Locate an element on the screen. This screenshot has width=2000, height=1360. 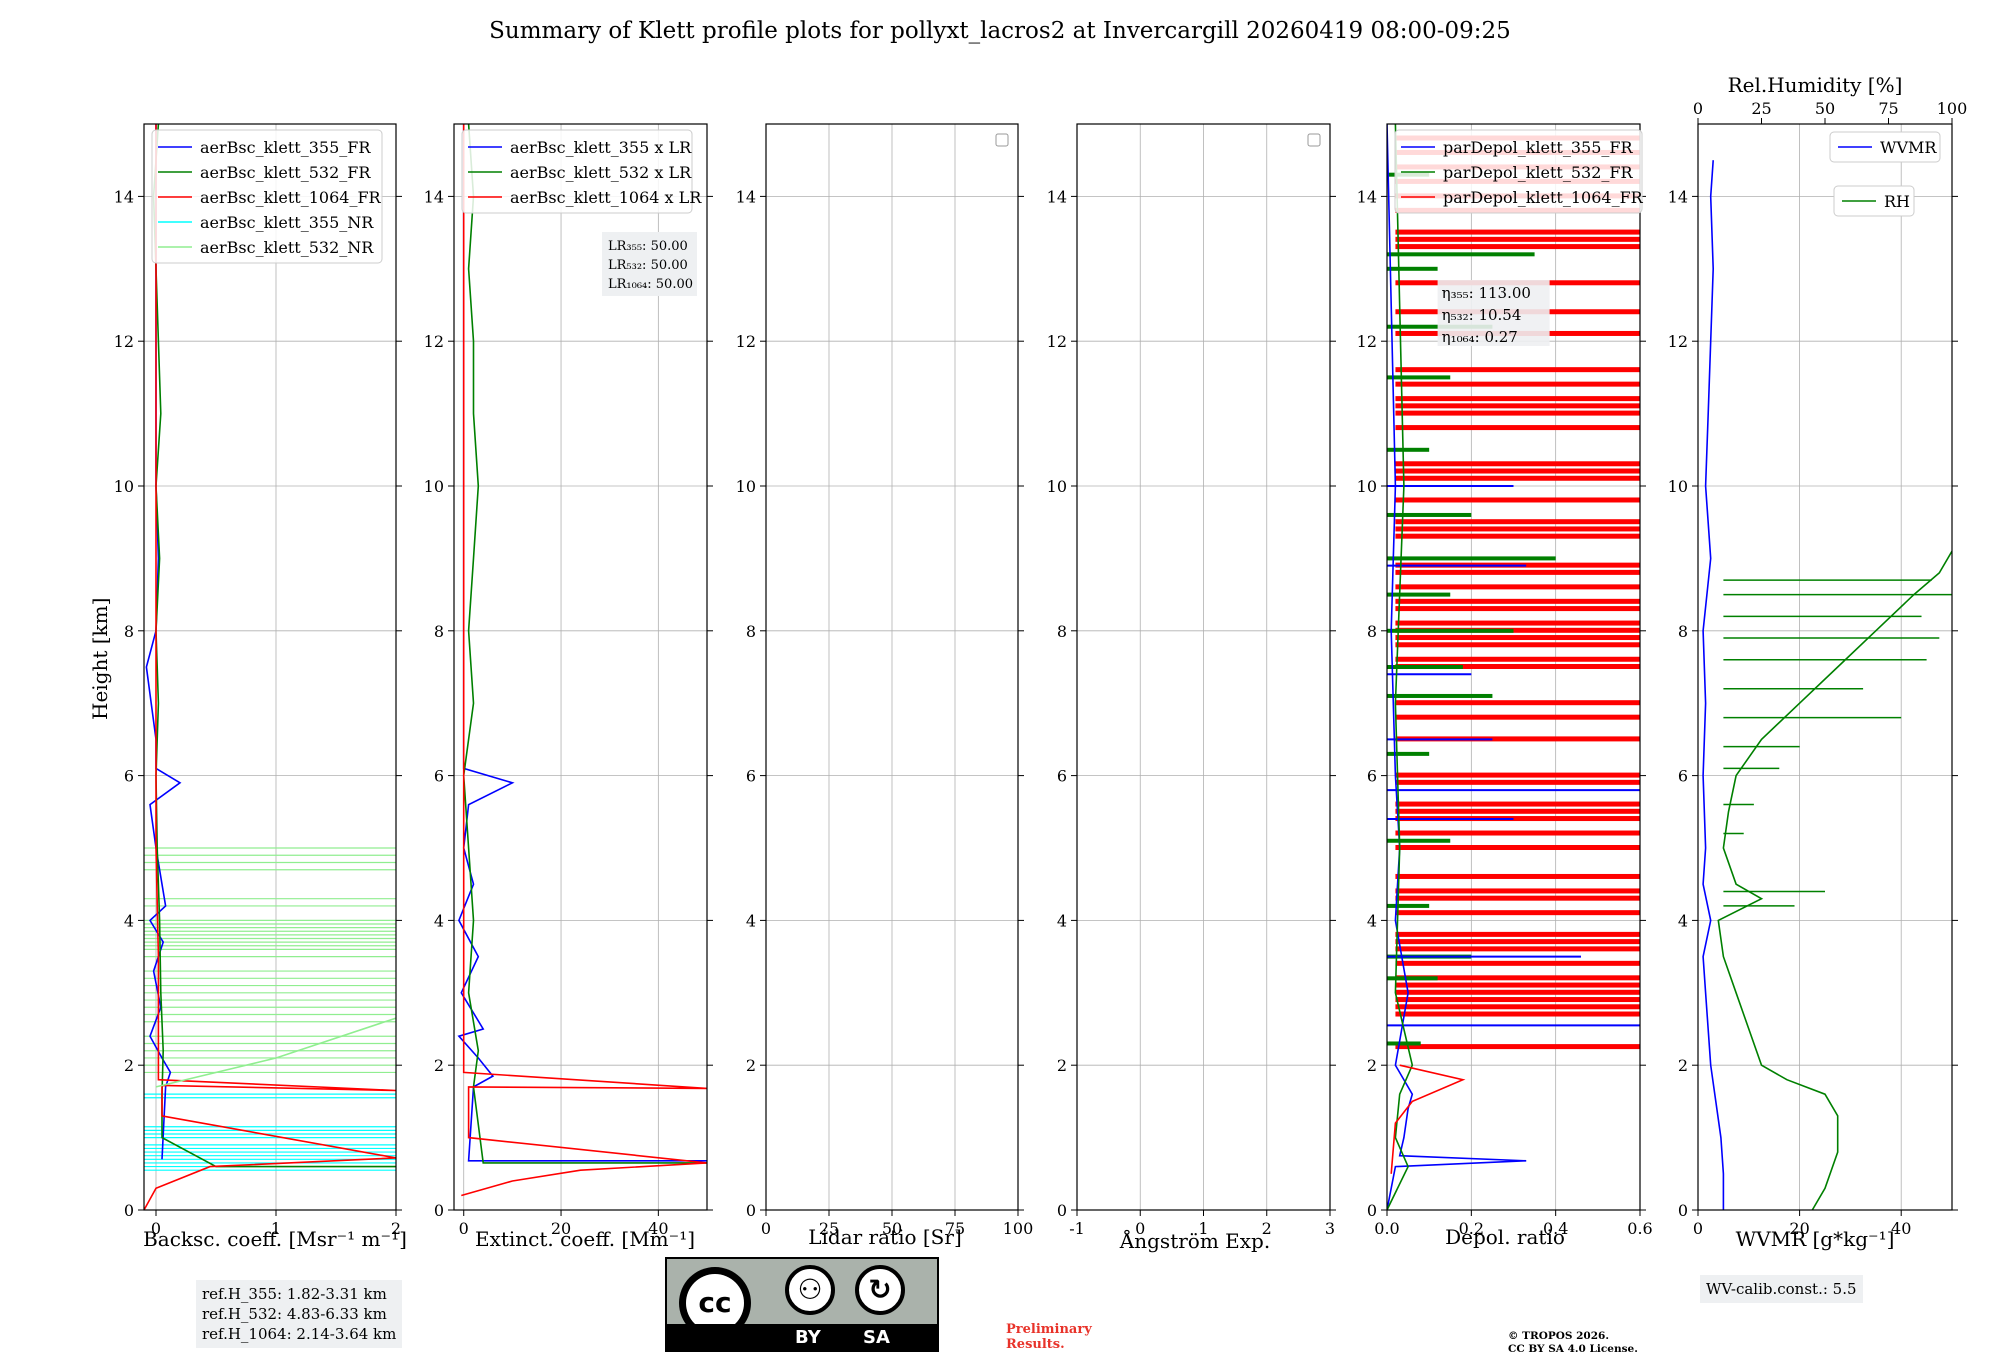
lr-label: LR₃₅₅: 50.00 is located at coordinates (648, 246).